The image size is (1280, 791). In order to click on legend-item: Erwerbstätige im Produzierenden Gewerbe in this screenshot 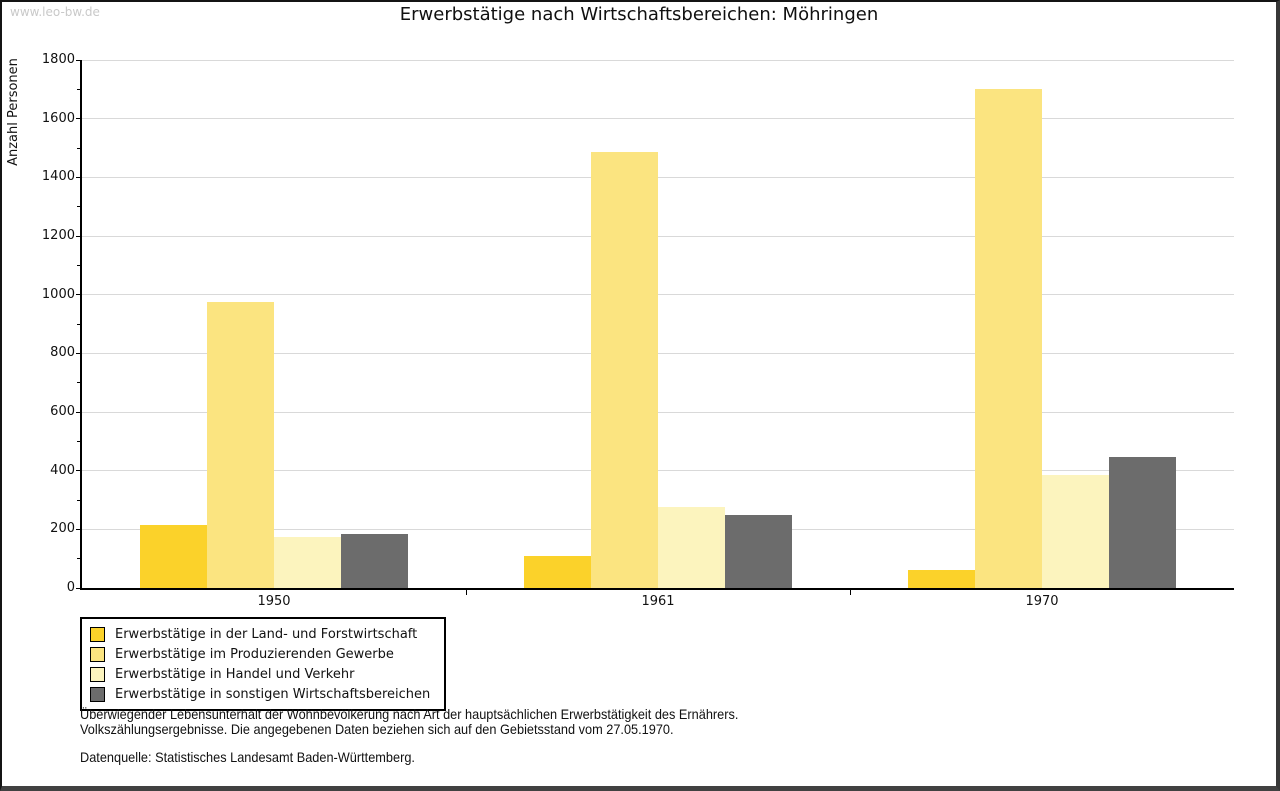, I will do `click(260, 654)`.